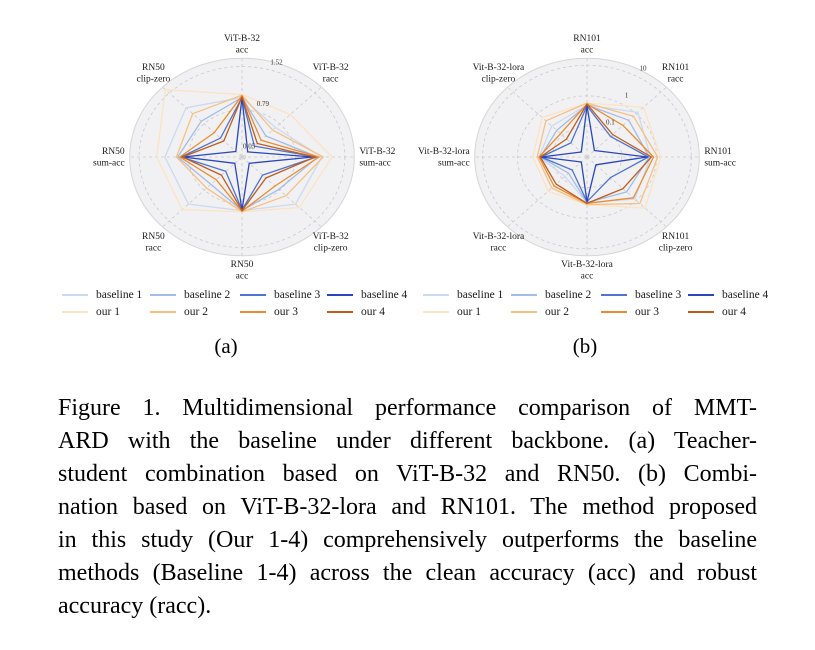 The image size is (815, 650). What do you see at coordinates (720, 158) in the screenshot?
I see `axis-label: RN101 sum-acc` at bounding box center [720, 158].